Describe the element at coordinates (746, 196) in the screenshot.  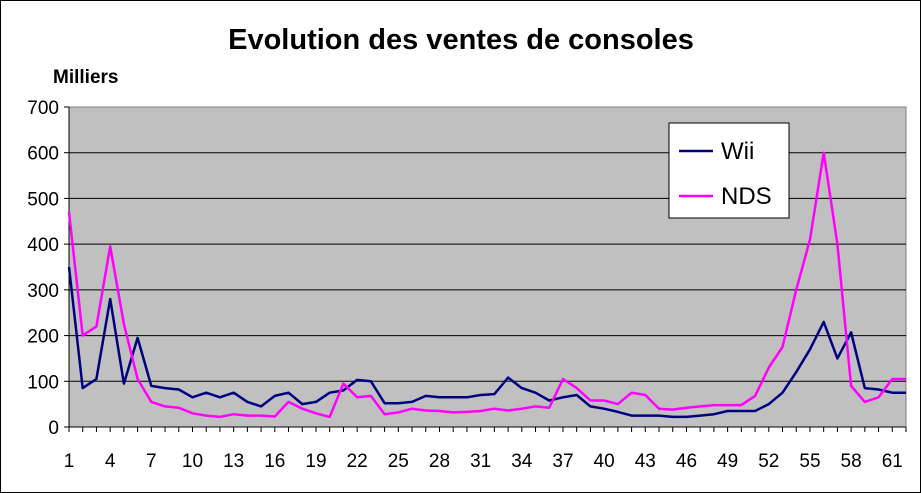
I see `legend-label-nds: NDS` at that location.